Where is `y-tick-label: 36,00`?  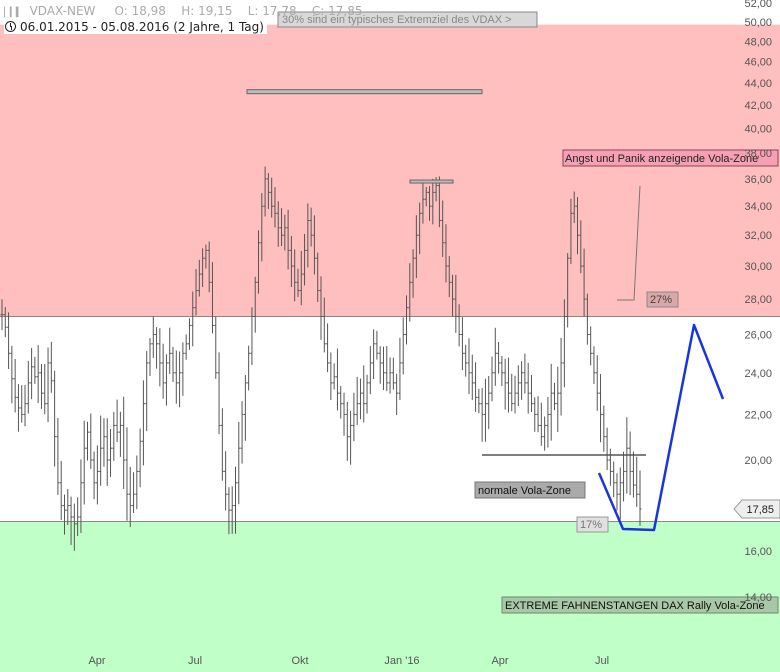 y-tick-label: 36,00 is located at coordinates (758, 180).